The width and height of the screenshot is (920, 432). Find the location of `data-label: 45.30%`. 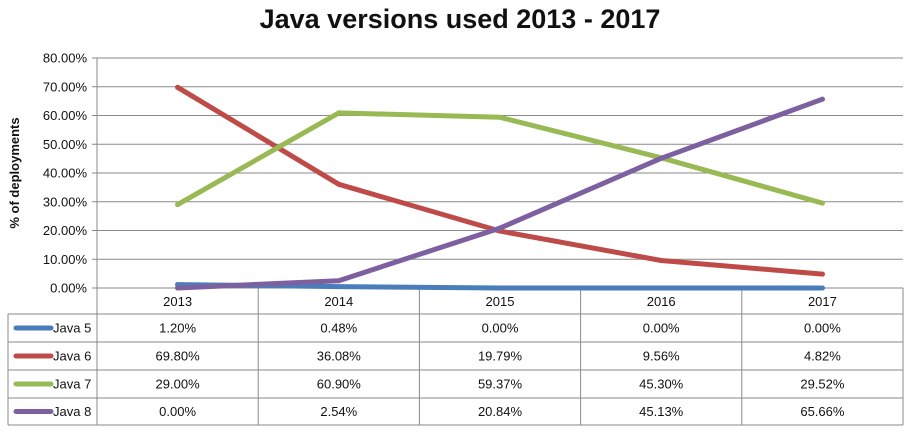

data-label: 45.30% is located at coordinates (661, 384).